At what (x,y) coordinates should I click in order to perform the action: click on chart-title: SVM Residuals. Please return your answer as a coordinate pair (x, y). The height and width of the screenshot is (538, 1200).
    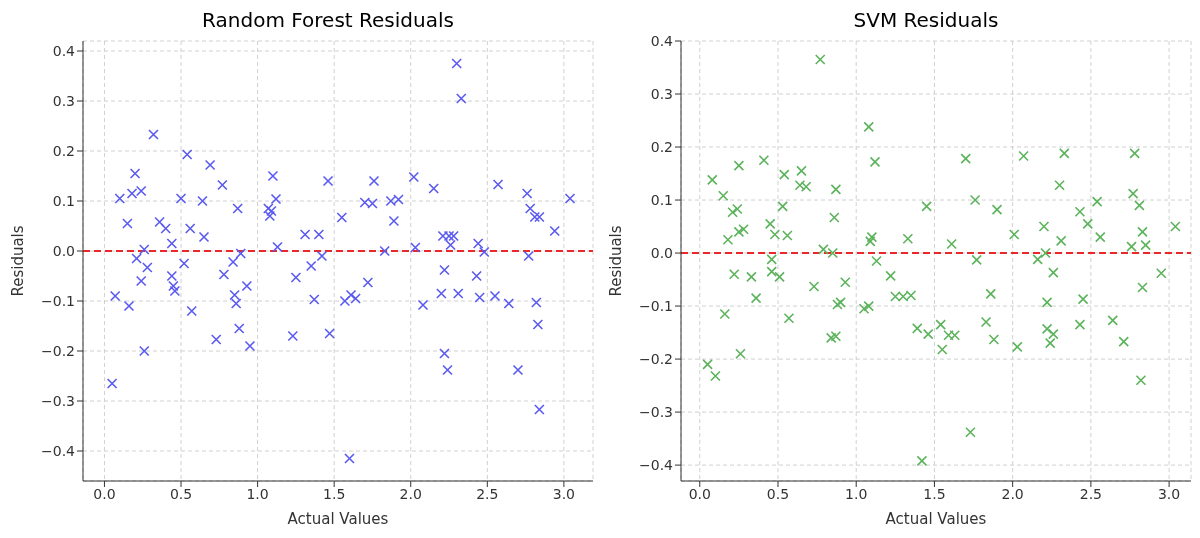
    Looking at the image, I should click on (926, 20).